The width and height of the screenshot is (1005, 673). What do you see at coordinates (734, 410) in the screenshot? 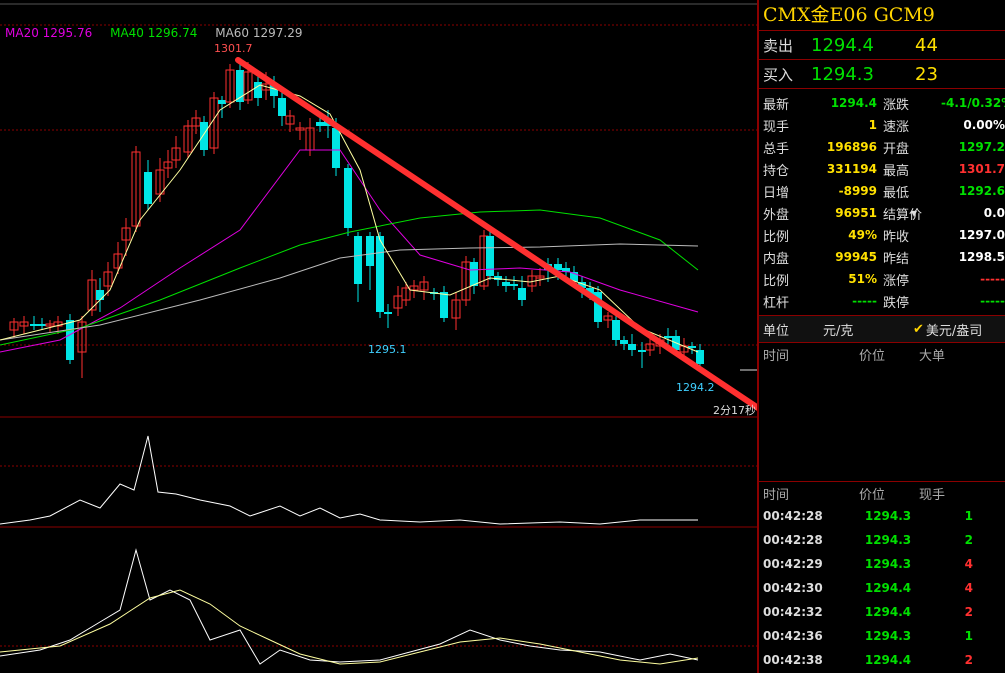
I see `countdown-label: 2分17秒` at bounding box center [734, 410].